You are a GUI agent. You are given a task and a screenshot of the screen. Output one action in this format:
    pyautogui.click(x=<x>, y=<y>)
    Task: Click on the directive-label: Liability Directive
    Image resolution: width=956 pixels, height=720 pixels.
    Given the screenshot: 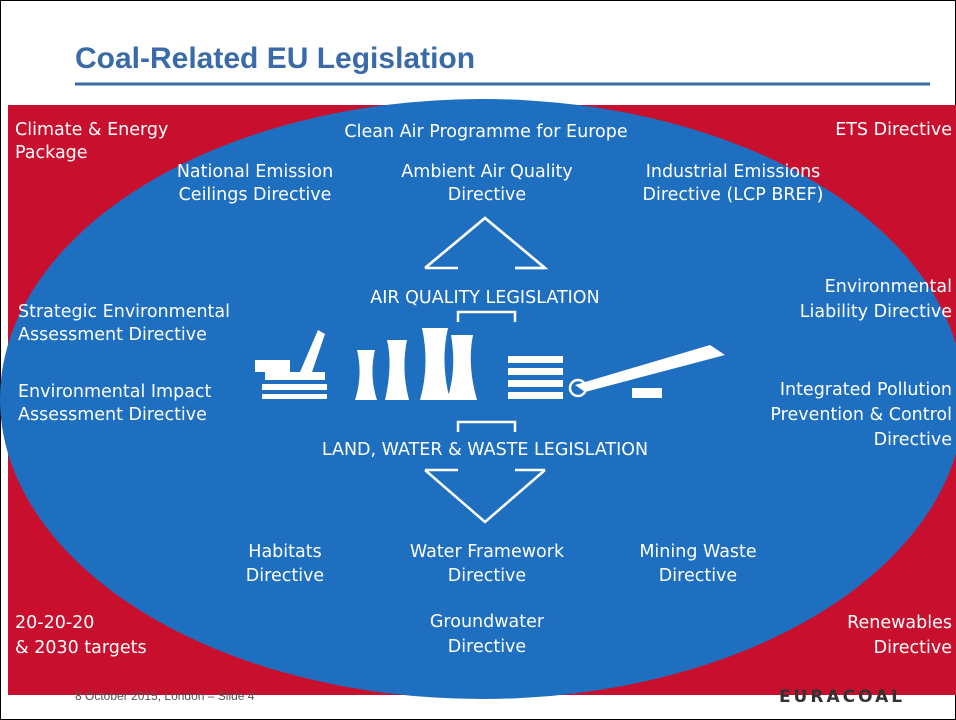 What is the action you would take?
    pyautogui.click(x=876, y=312)
    